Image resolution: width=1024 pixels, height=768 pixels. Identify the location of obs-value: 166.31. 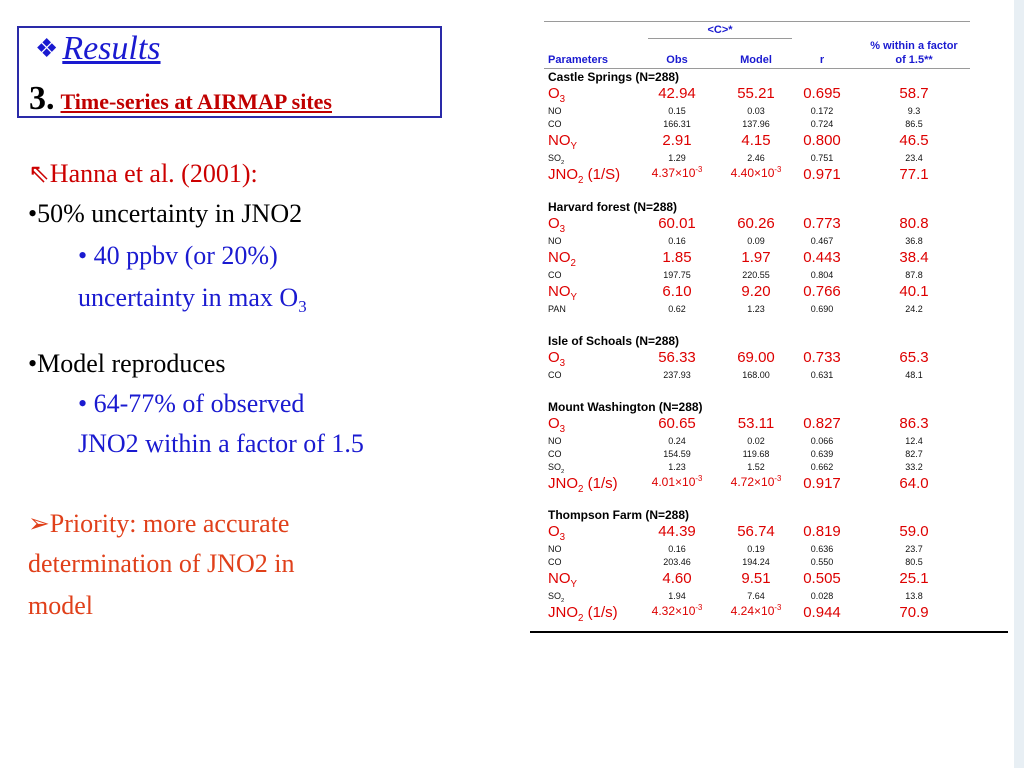
(677, 124).